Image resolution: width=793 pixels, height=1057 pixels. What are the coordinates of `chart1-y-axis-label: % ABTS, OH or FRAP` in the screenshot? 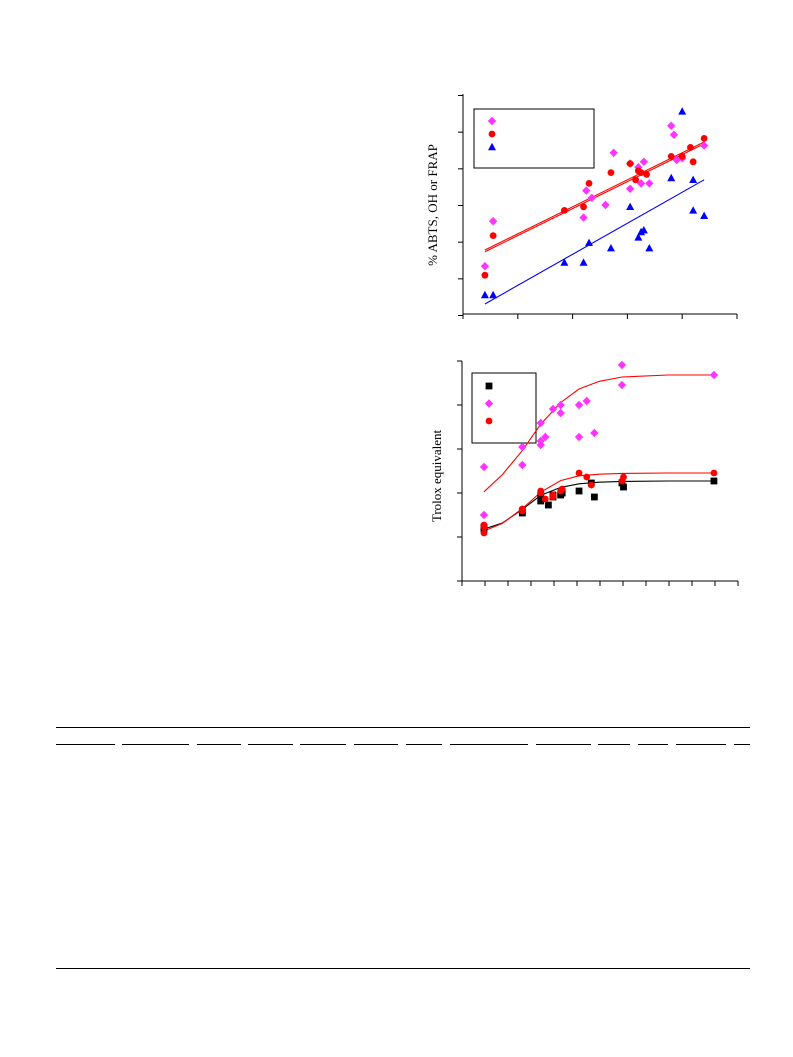 It's located at (432, 205).